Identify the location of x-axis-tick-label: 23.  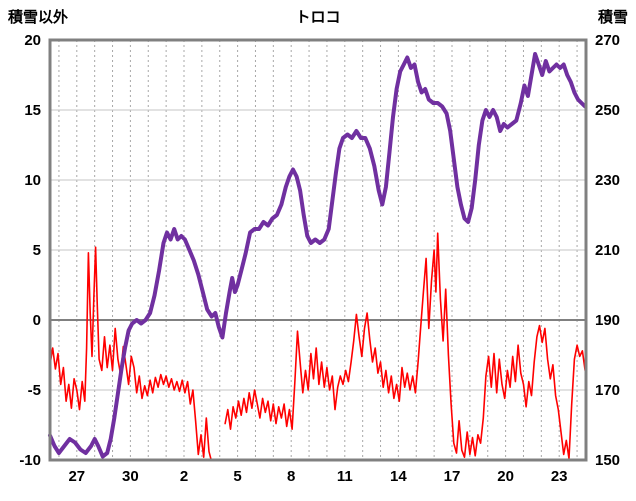
(559, 476).